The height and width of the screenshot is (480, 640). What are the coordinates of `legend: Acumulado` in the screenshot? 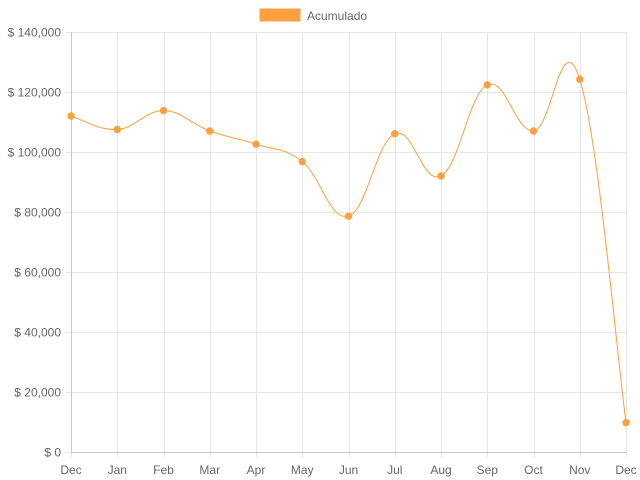 It's located at (313, 15).